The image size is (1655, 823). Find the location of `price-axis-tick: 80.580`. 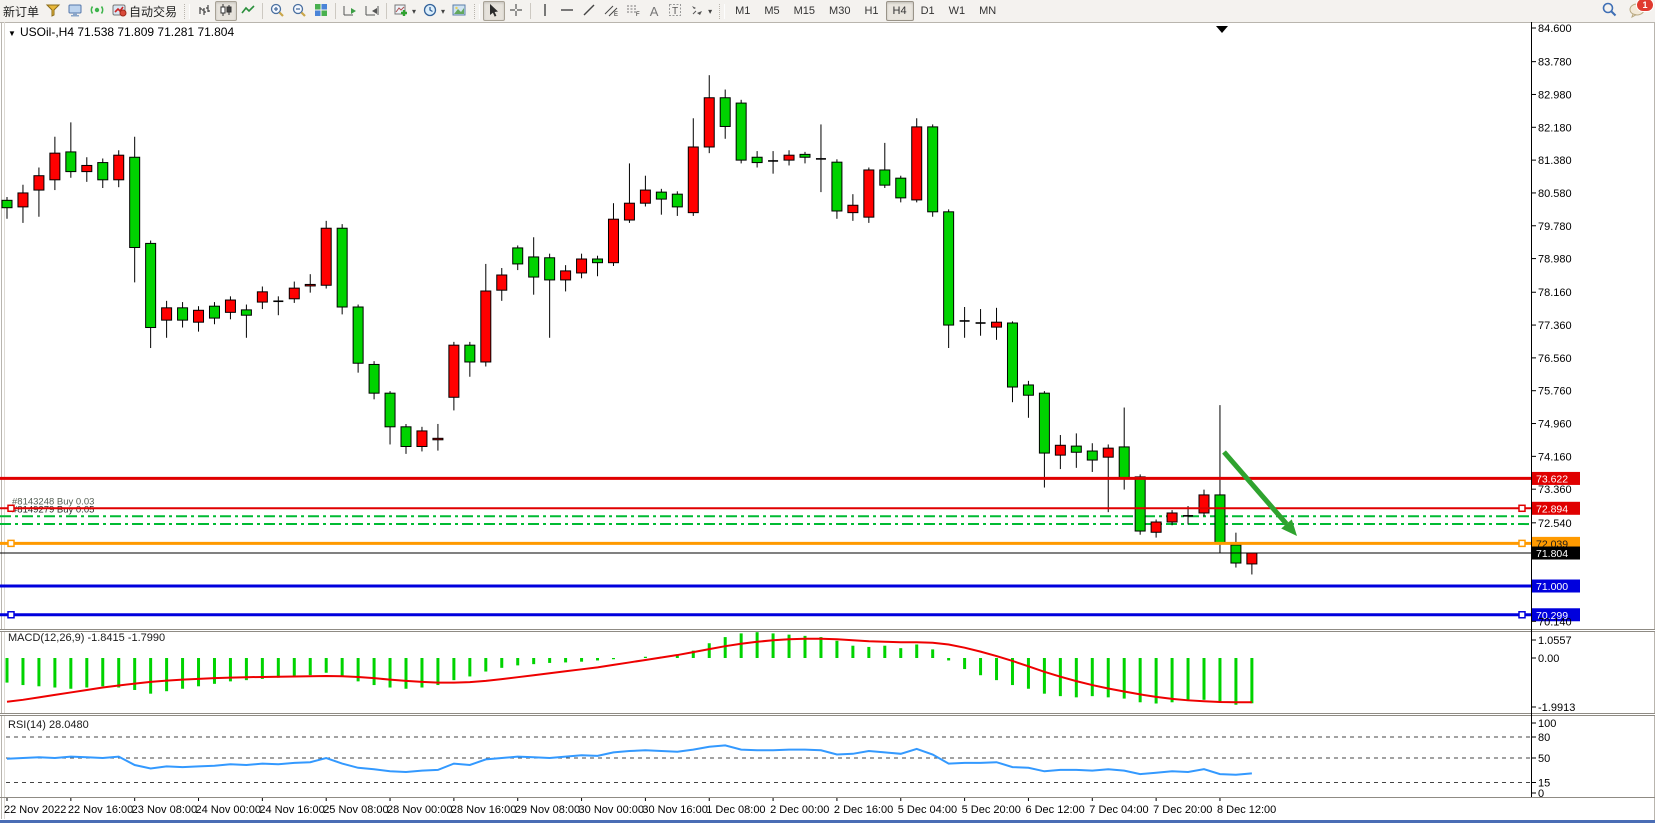

price-axis-tick: 80.580 is located at coordinates (1555, 194).